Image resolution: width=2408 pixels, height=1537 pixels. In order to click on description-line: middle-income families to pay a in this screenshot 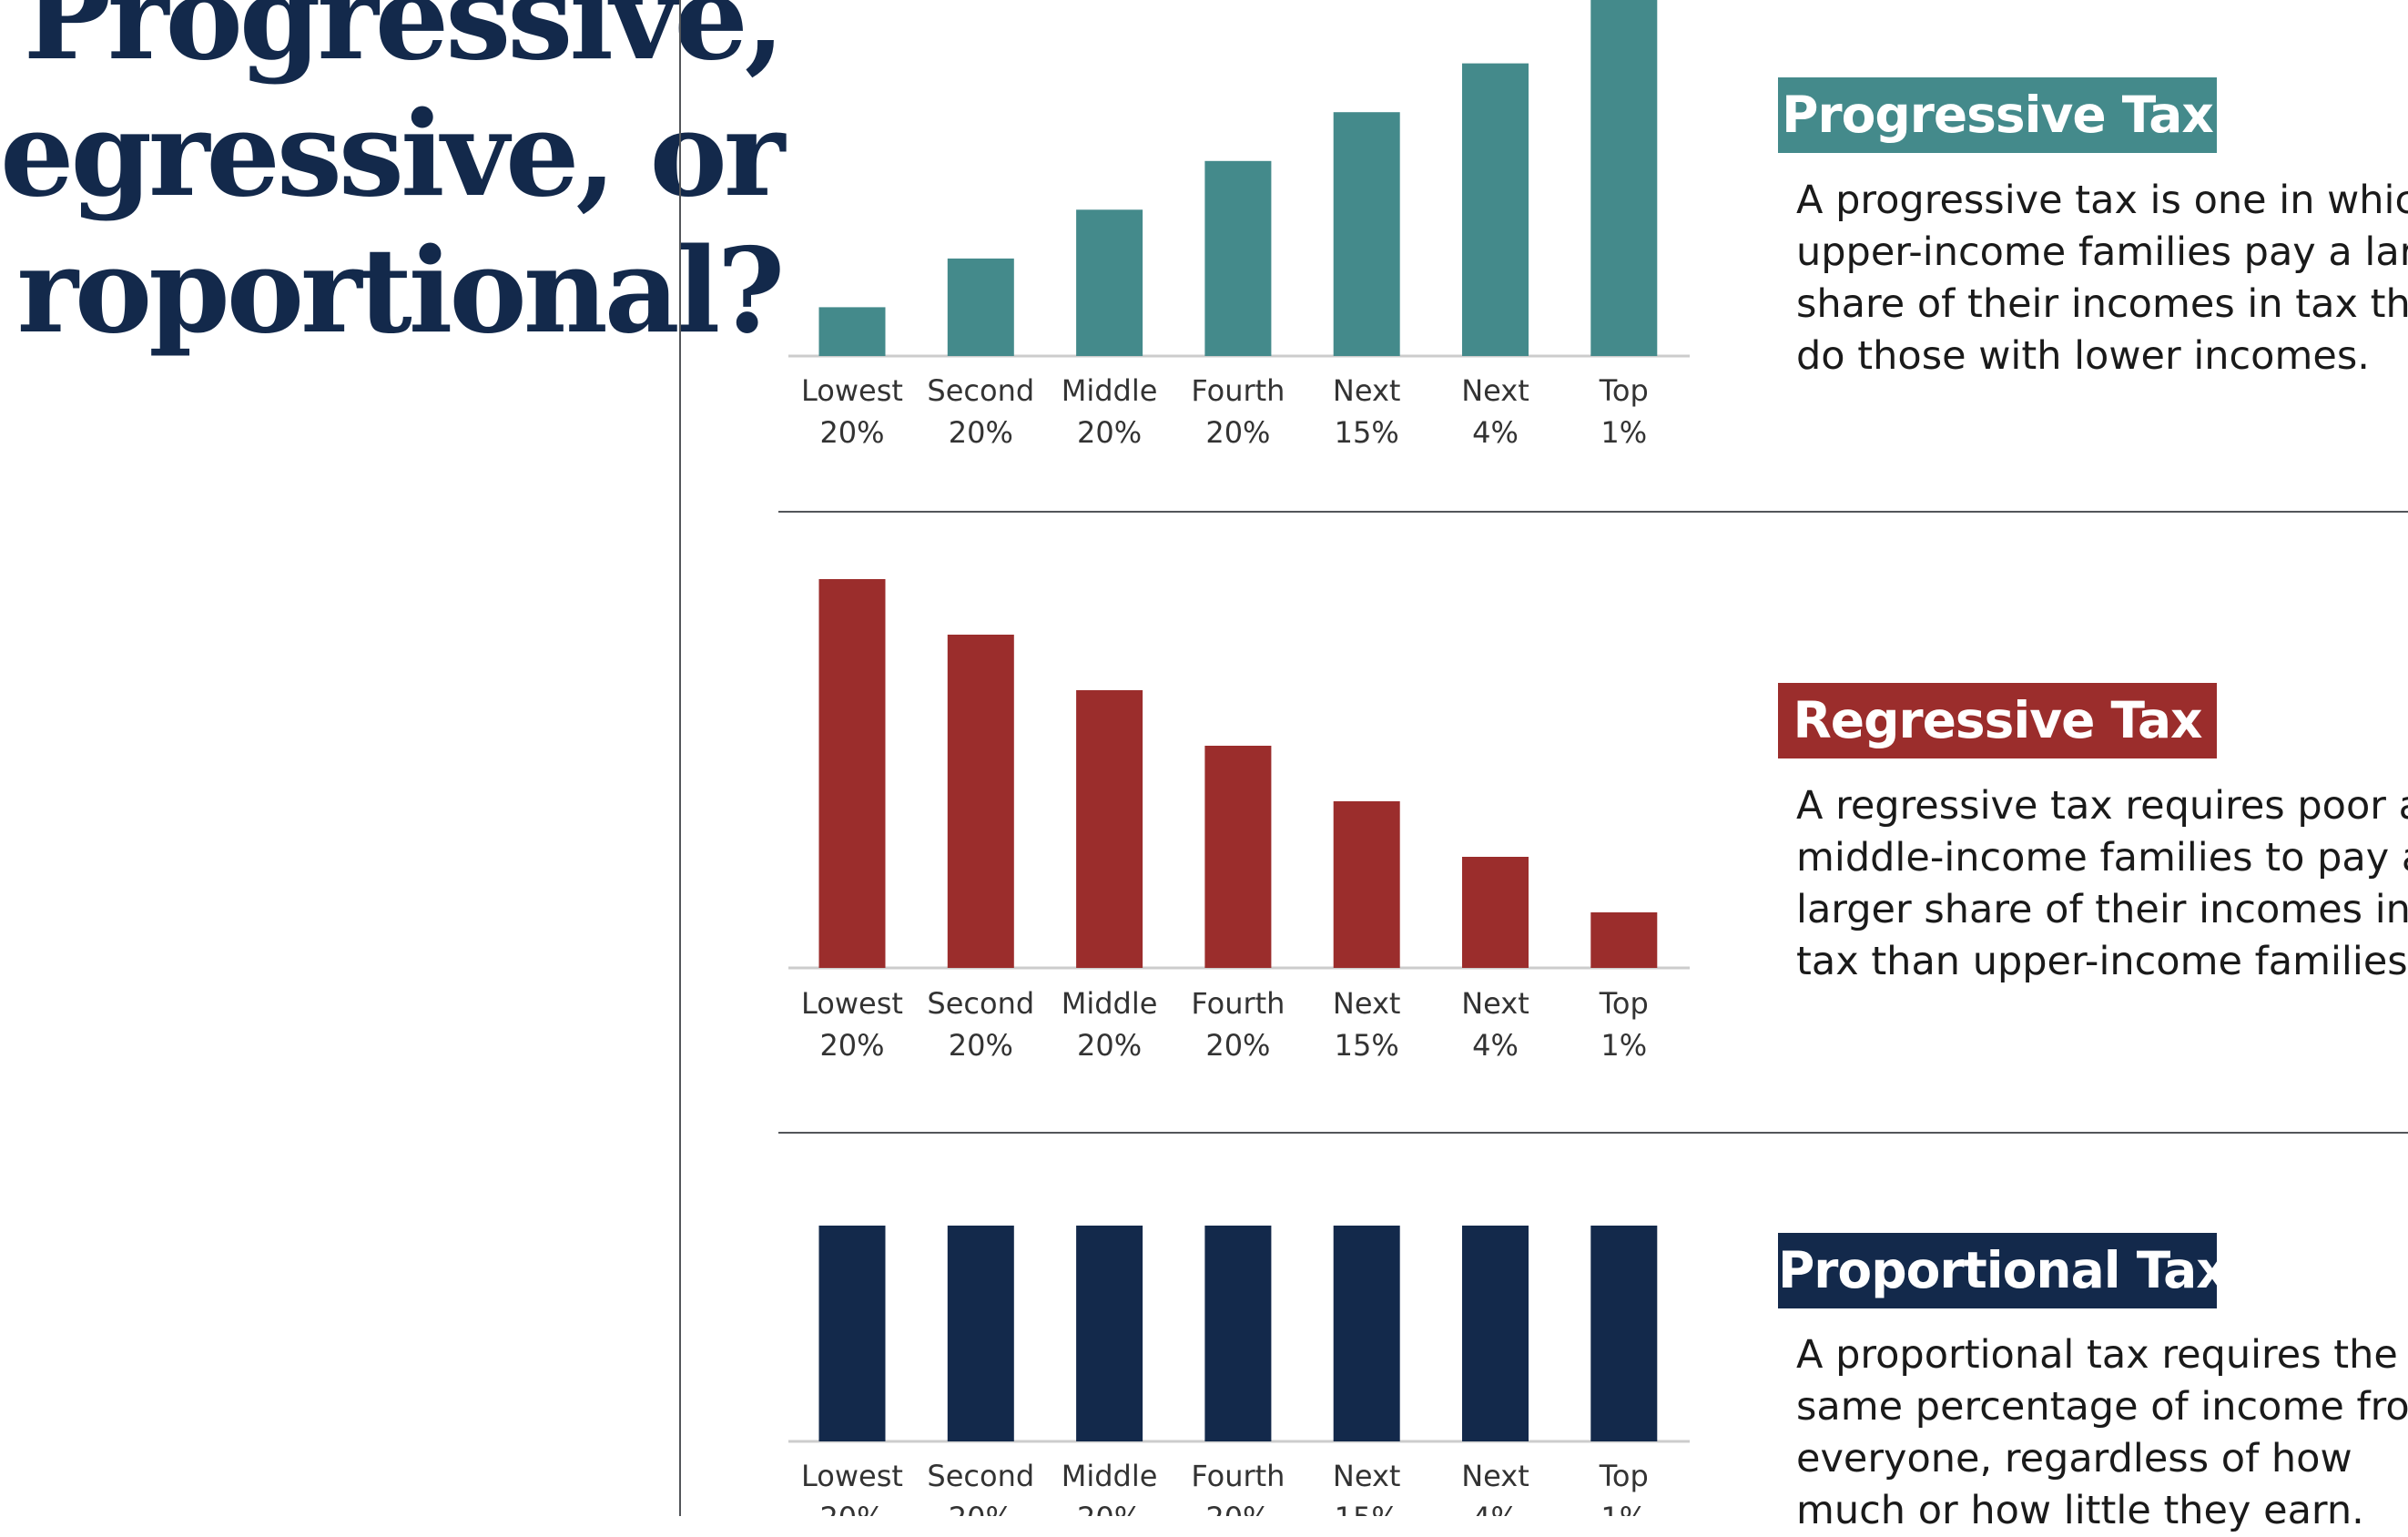, I will do `click(2102, 857)`.